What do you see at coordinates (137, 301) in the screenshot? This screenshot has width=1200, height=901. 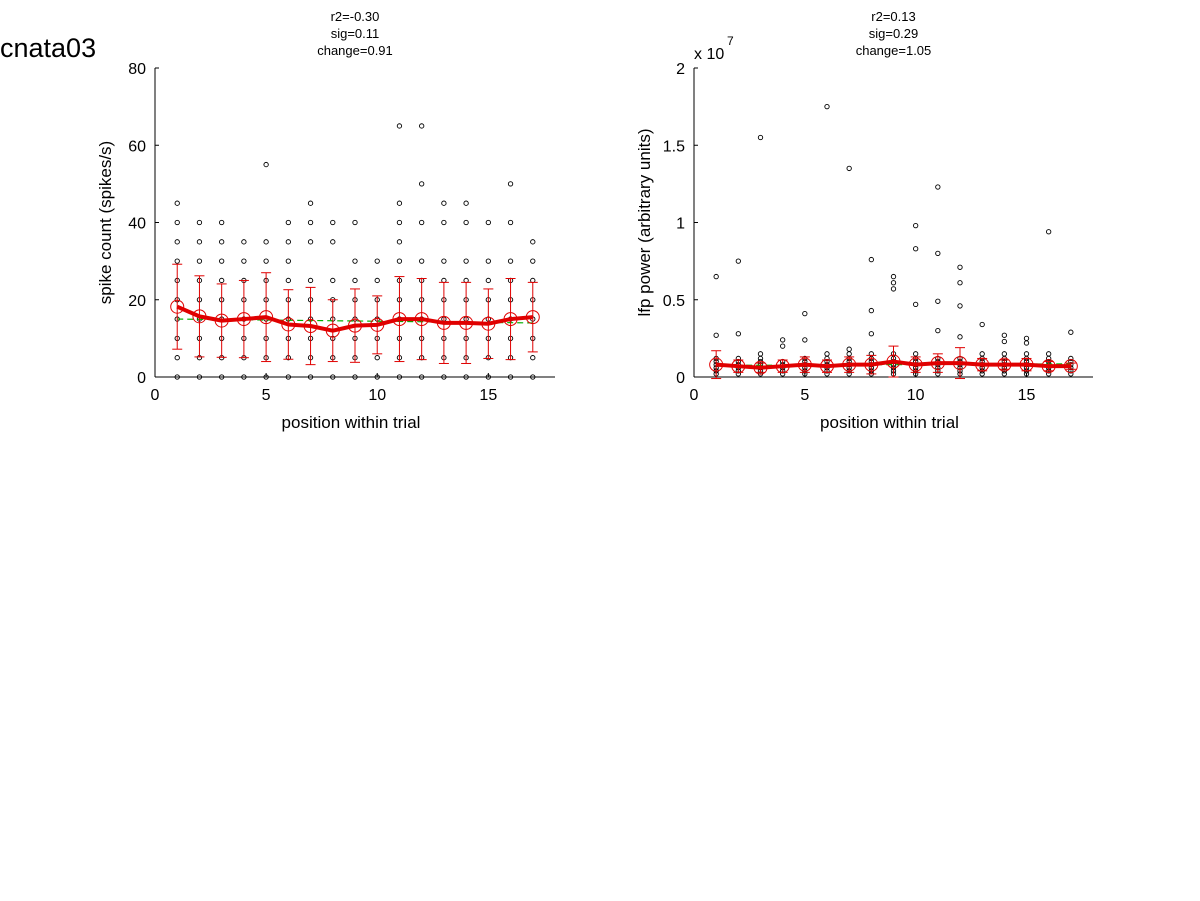 I see `y-tick-label: 20` at bounding box center [137, 301].